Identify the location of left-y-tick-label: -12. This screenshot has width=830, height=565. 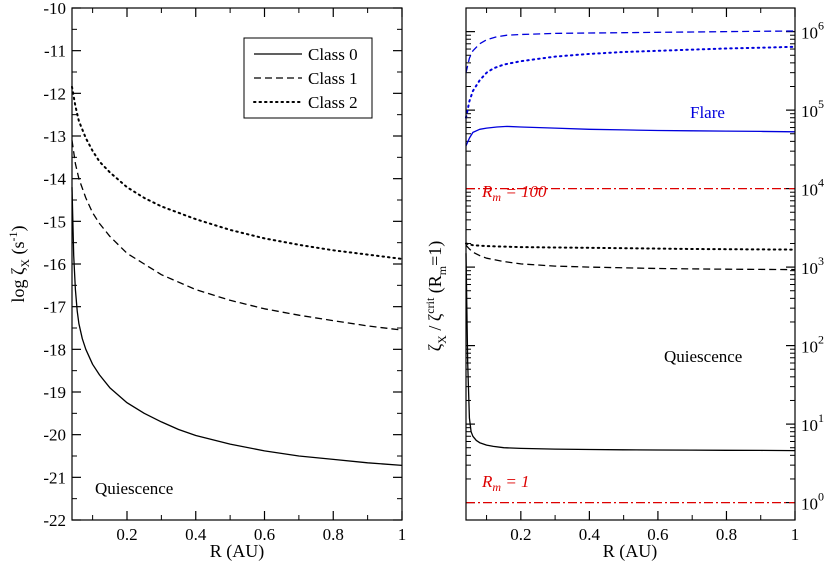
(54, 93).